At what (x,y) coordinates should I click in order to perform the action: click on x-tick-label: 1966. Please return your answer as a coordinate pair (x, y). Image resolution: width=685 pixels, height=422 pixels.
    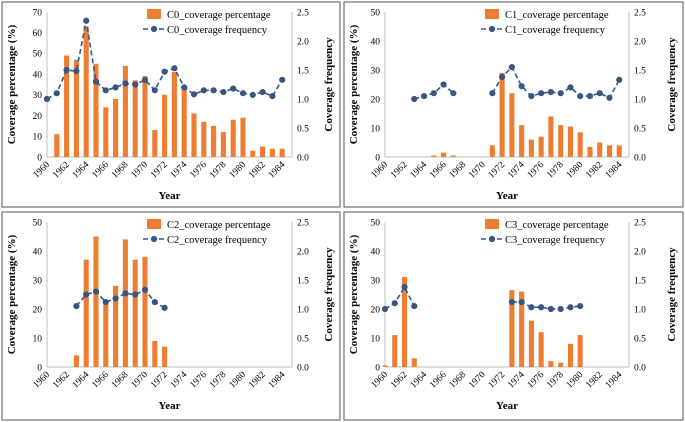
    Looking at the image, I should click on (438, 380).